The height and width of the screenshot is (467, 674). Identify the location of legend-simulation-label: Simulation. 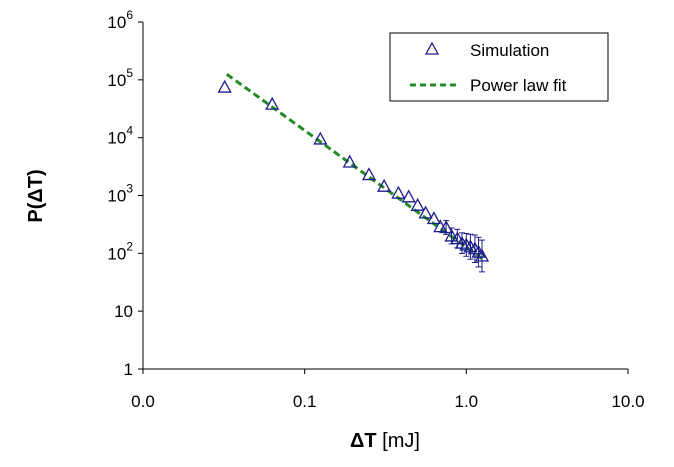
(509, 50).